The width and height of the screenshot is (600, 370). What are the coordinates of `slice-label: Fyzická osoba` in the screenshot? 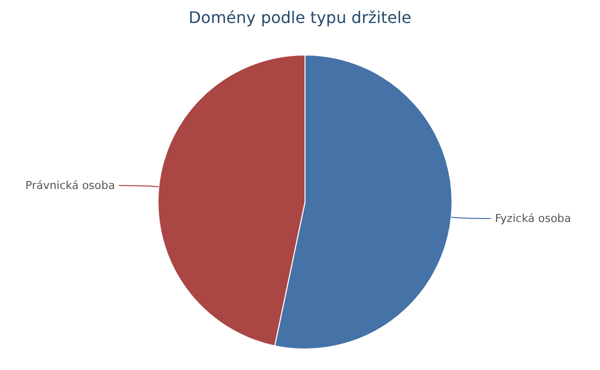 It's located at (533, 218).